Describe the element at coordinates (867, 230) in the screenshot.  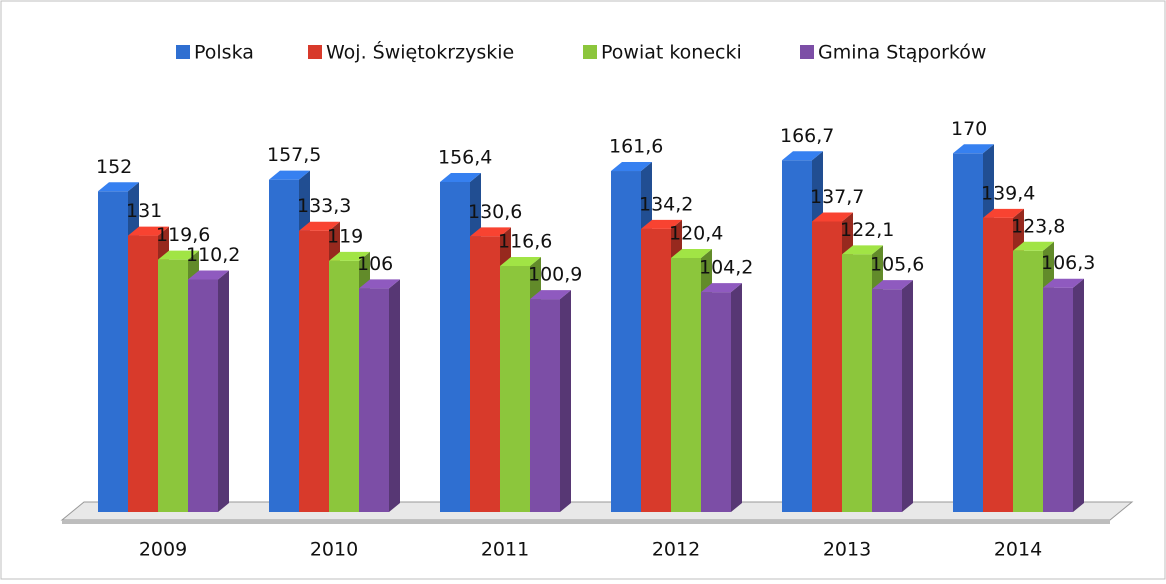
I see `data-label: 122,1` at that location.